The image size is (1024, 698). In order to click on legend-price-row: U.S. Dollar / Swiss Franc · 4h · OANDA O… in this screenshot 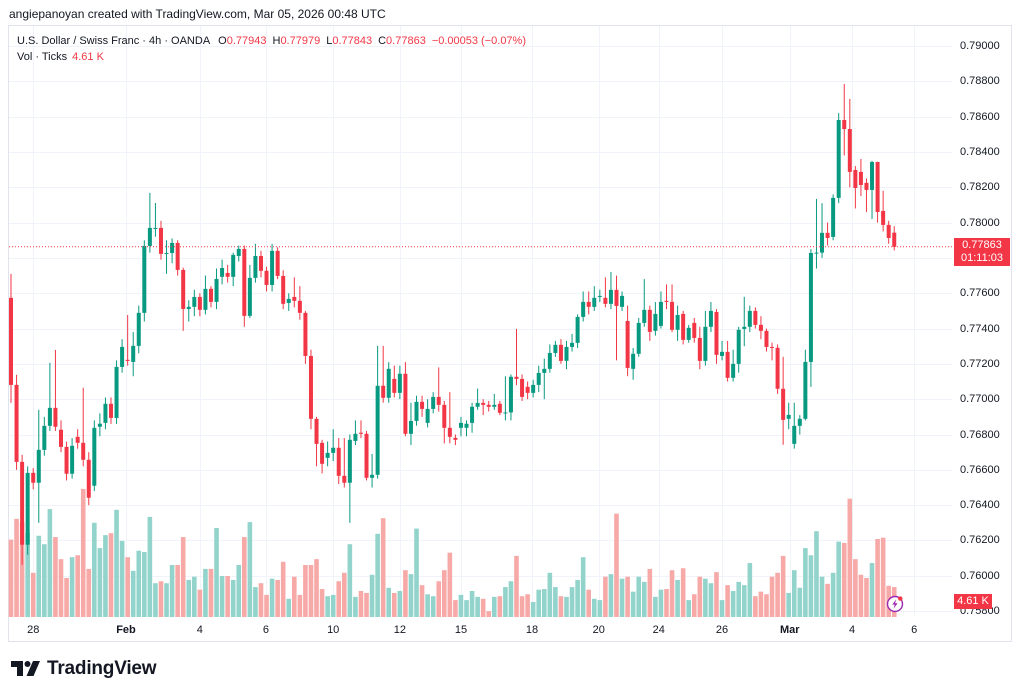, I will do `click(271, 41)`.